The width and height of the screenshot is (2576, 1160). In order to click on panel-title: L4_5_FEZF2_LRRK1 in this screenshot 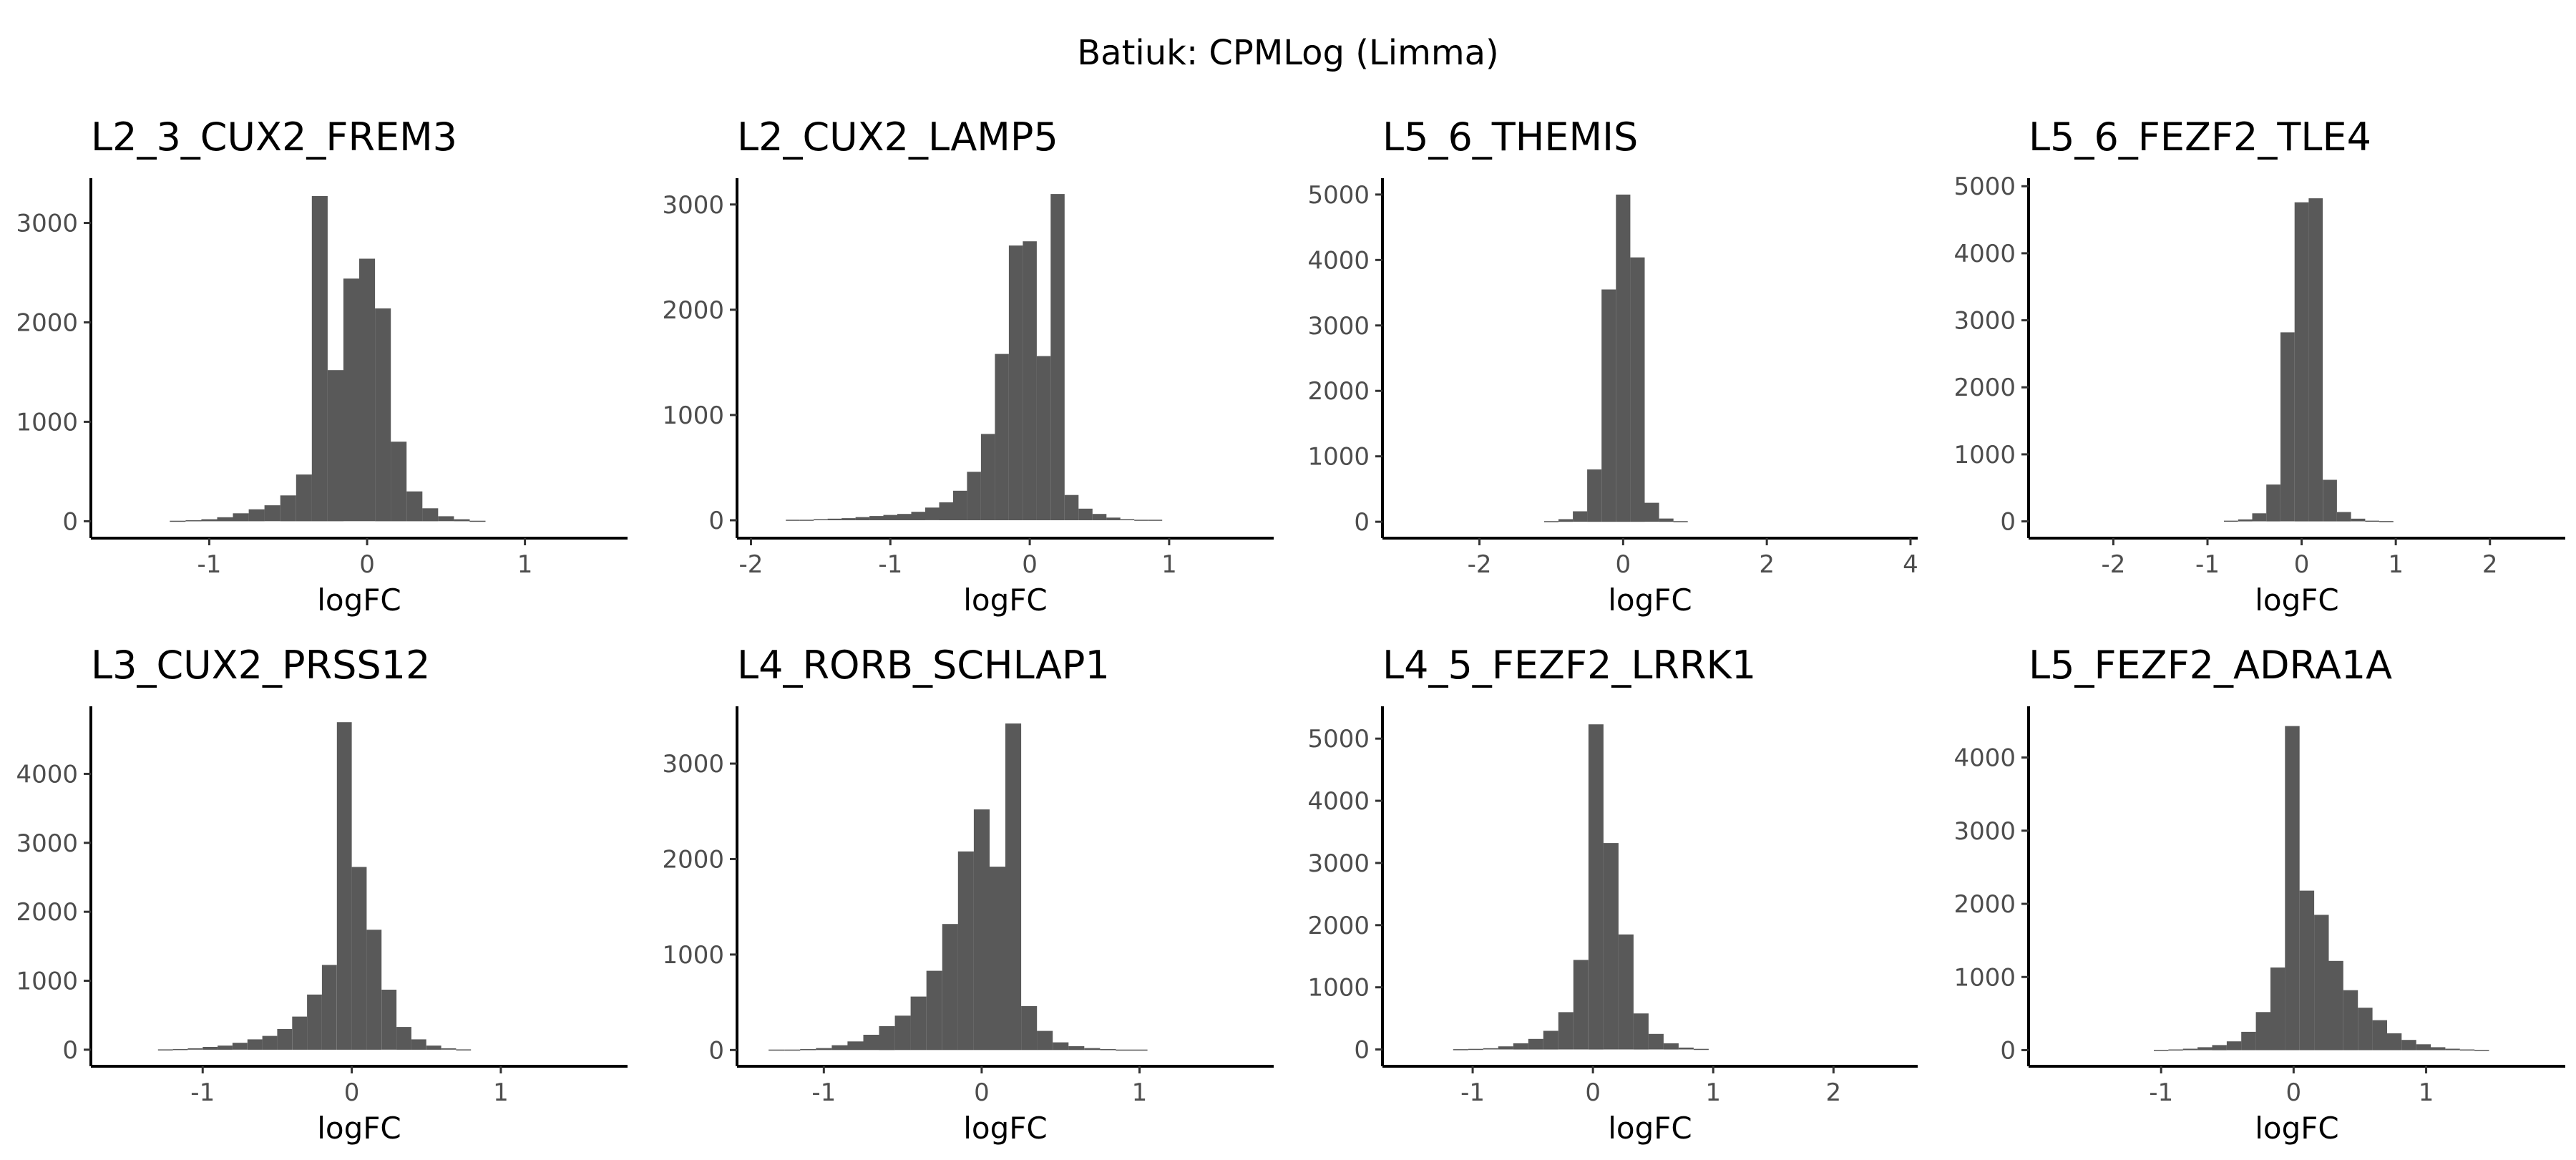, I will do `click(1569, 665)`.